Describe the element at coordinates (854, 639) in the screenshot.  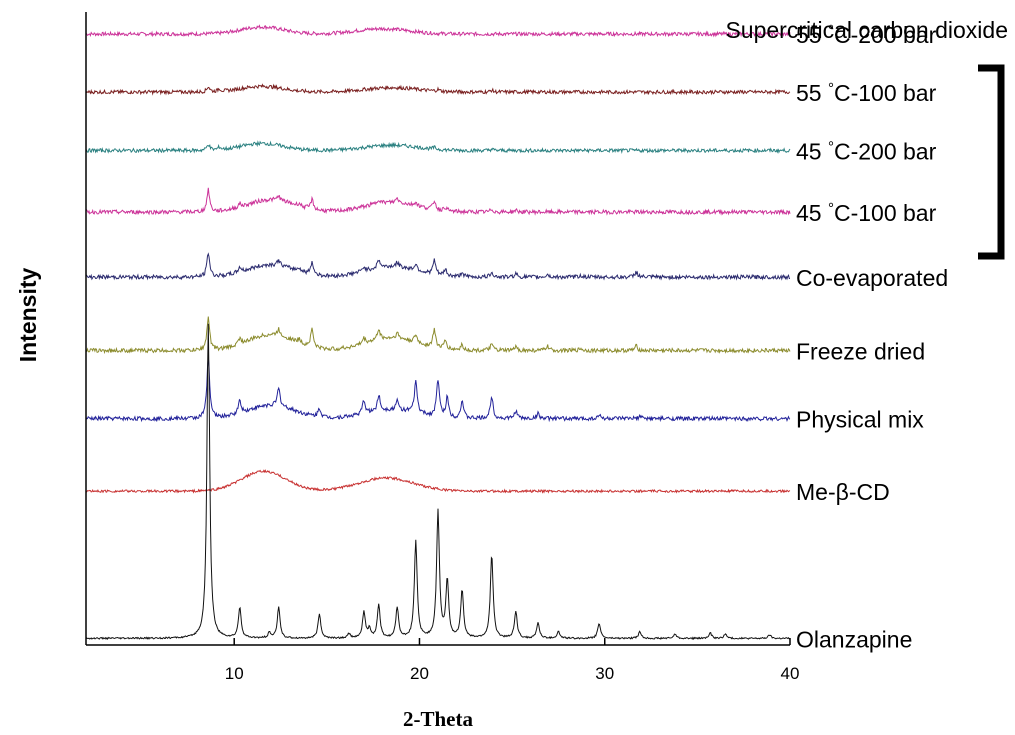
I see `series-label-8: Olanzapine` at that location.